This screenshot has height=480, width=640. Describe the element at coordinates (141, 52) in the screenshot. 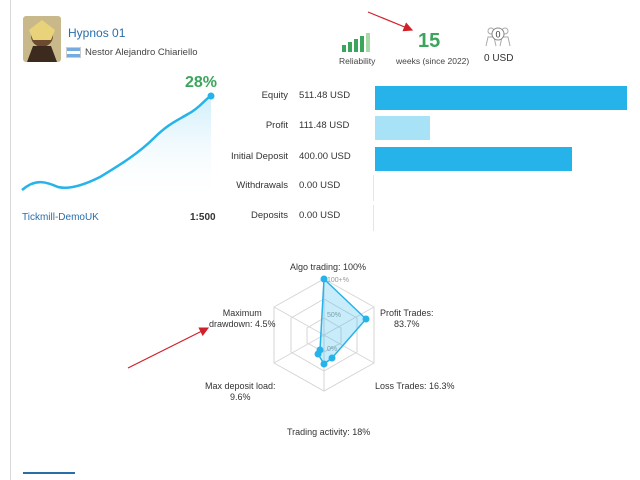

I see `author-name: Nestor Alejandro Chiariello` at that location.